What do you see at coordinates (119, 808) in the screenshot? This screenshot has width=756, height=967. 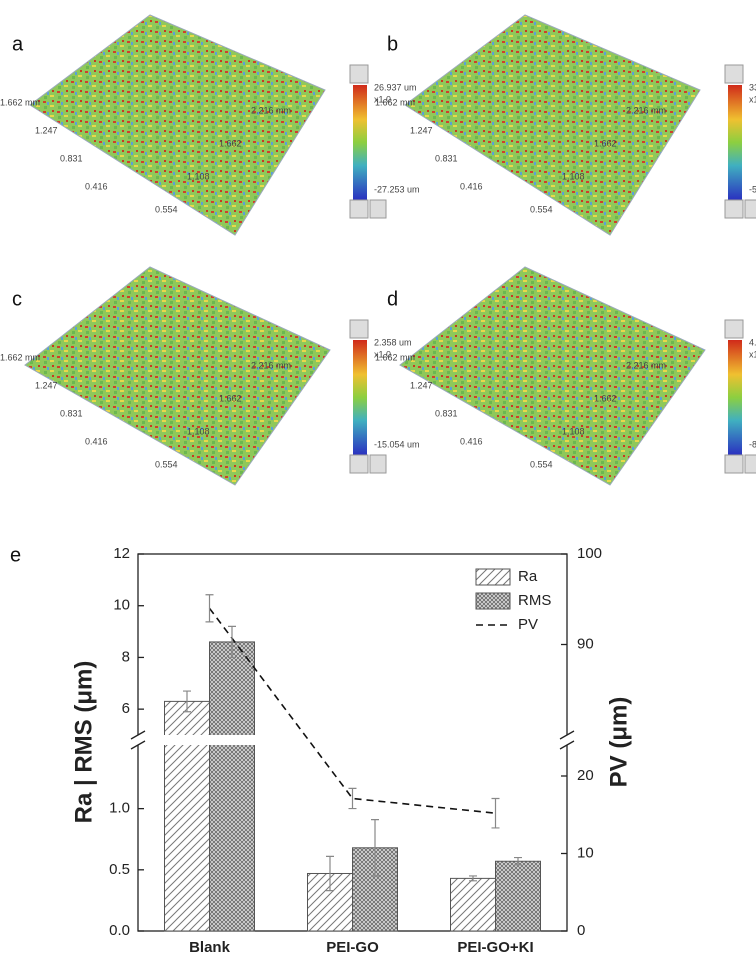 I see `y-tick-label: 1.0` at bounding box center [119, 808].